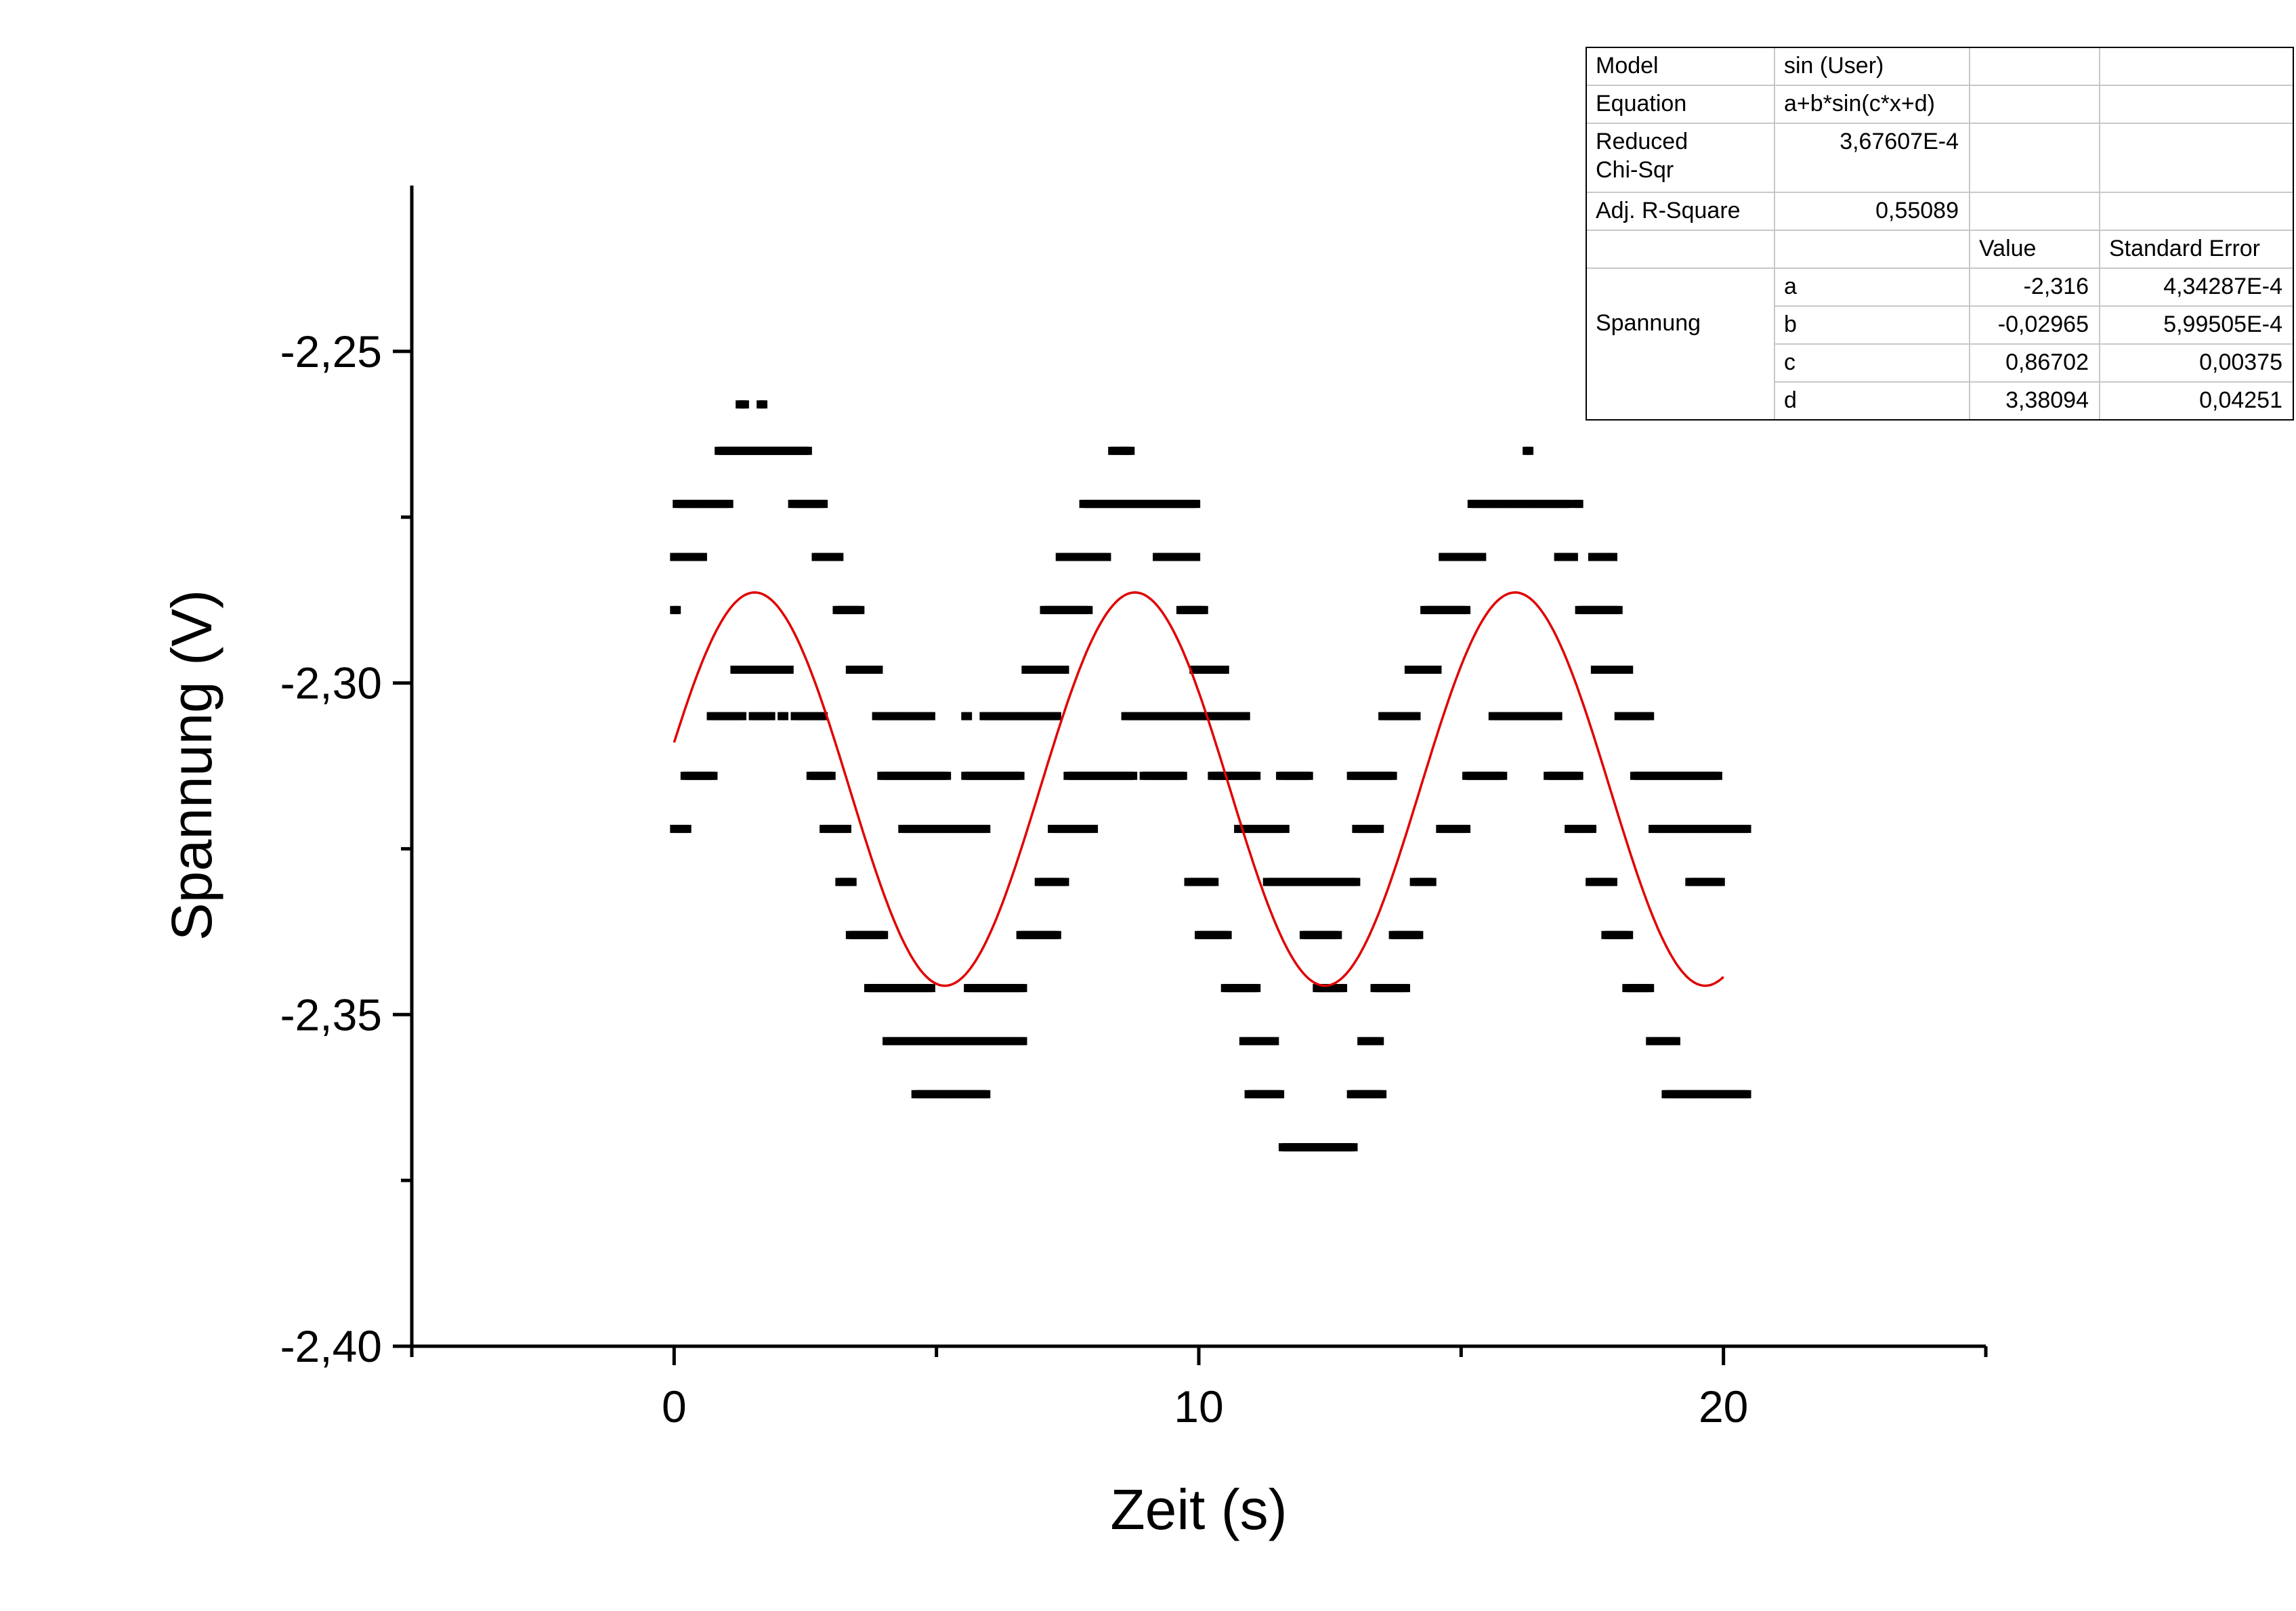  Describe the element at coordinates (192, 765) in the screenshot. I see `y-axis-title: Spannung (V)` at that location.